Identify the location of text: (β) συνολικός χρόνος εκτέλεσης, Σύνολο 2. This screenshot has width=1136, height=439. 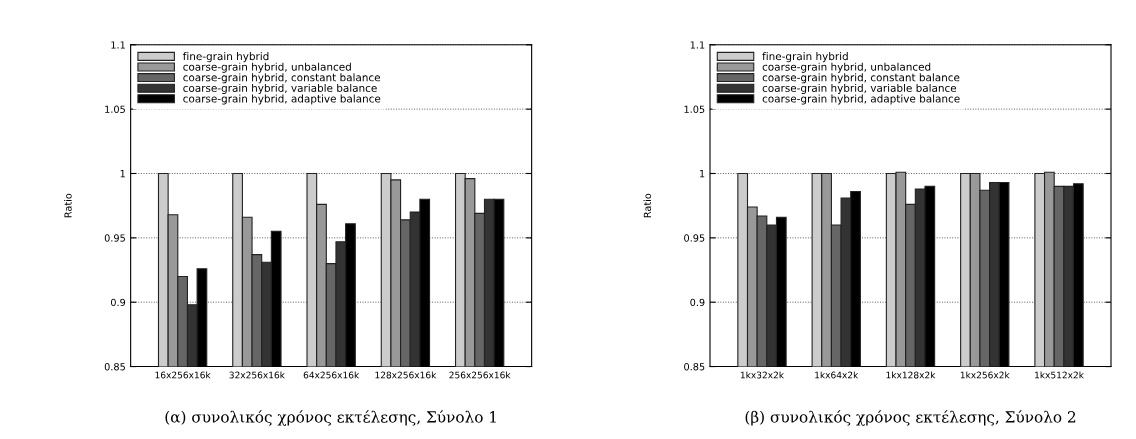
(910, 418).